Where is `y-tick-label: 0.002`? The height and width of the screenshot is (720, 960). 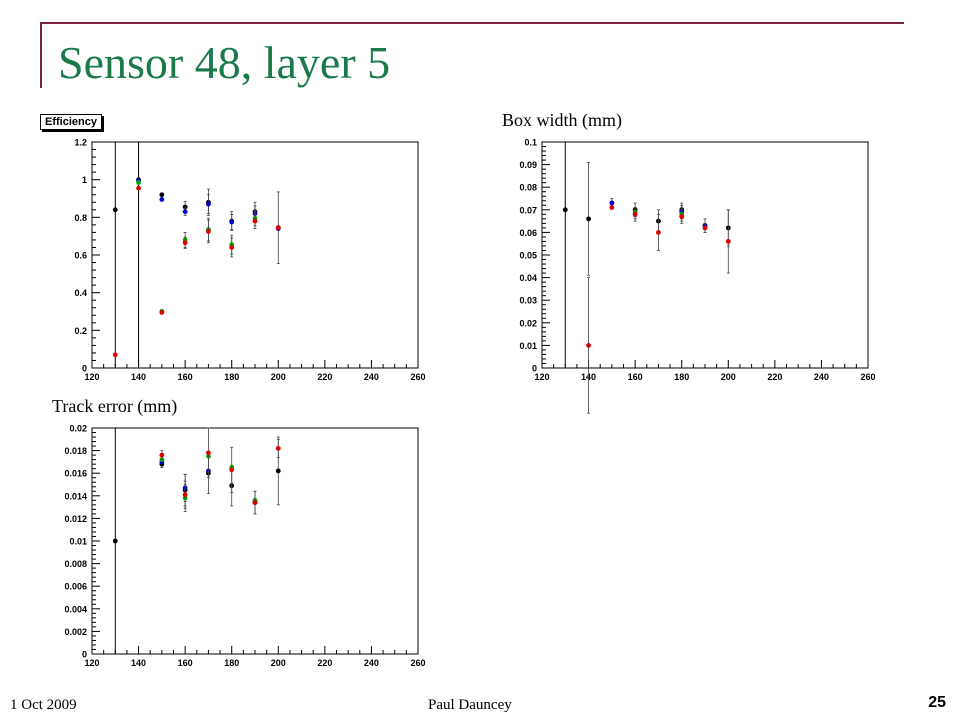 y-tick-label: 0.002 is located at coordinates (75, 632).